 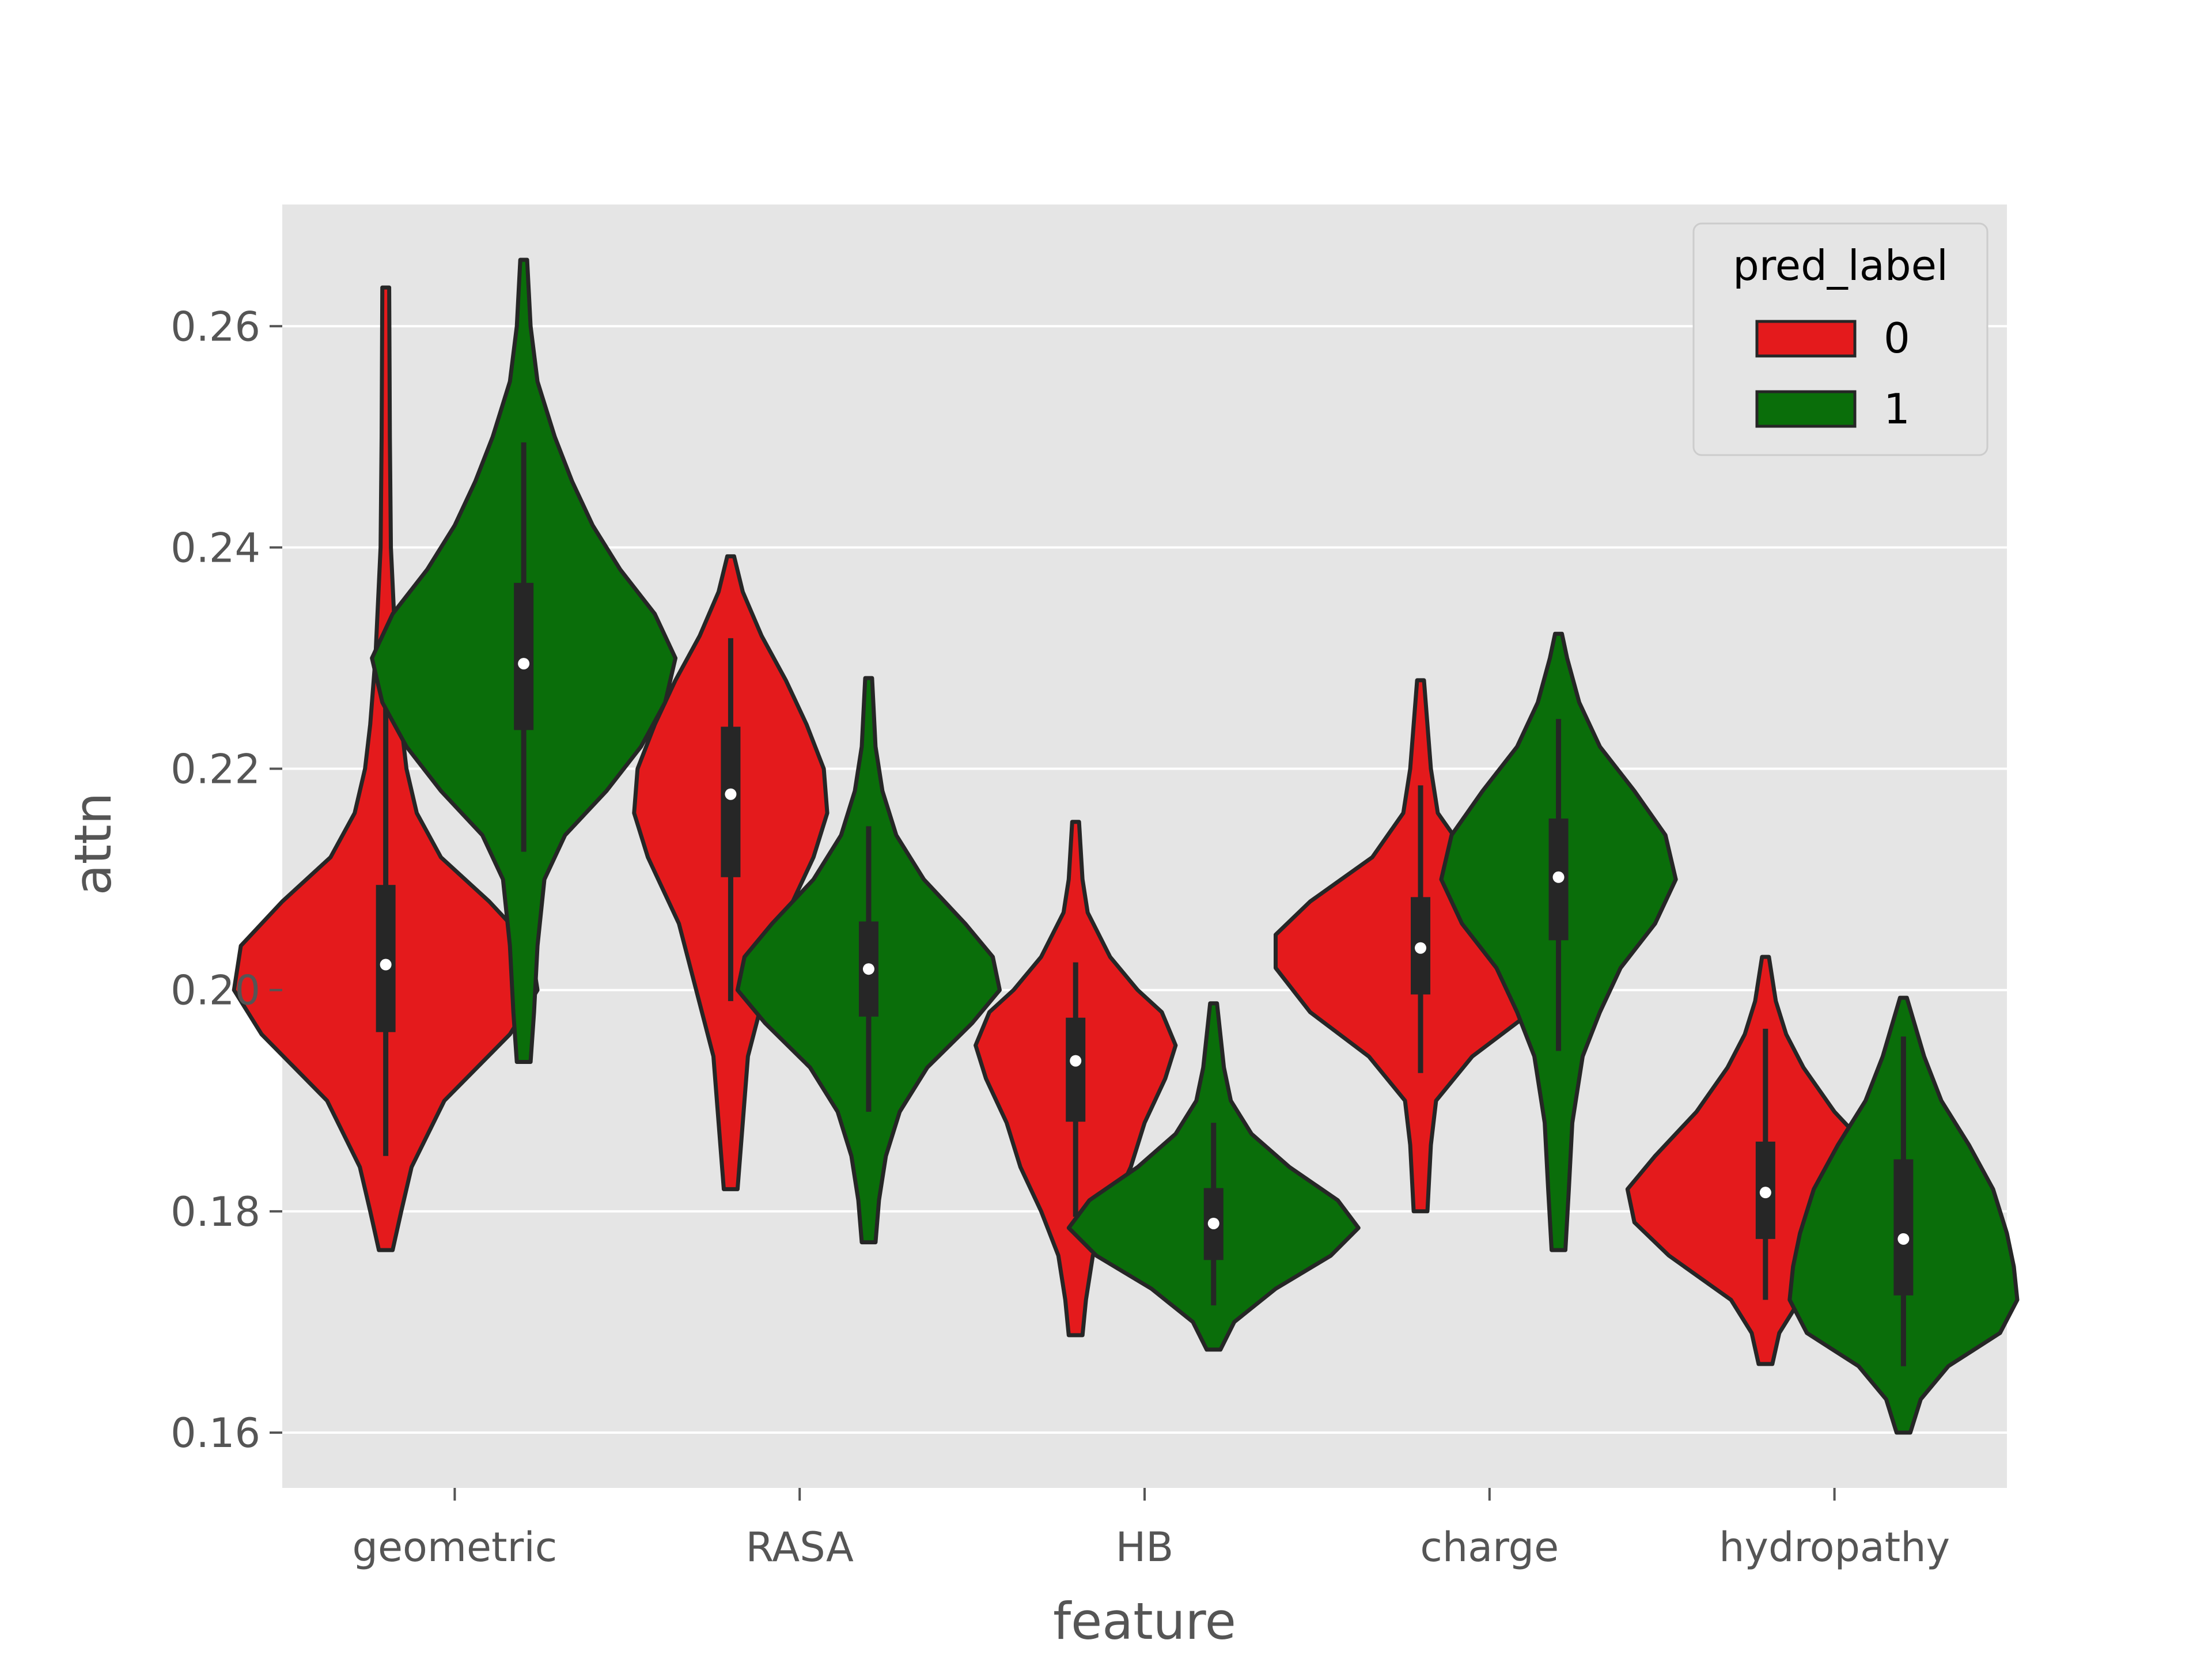 What do you see at coordinates (226, 880) in the screenshot?
I see `y-axis-ticks: 0.16 0.18 0.20 0.22 0.24 0.26` at bounding box center [226, 880].